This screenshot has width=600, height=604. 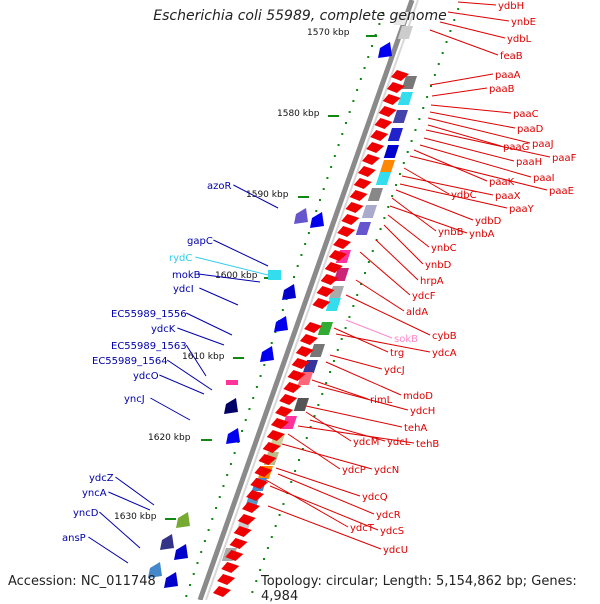 I want to click on gene-label-yncd: yncD, so click(x=86, y=513).